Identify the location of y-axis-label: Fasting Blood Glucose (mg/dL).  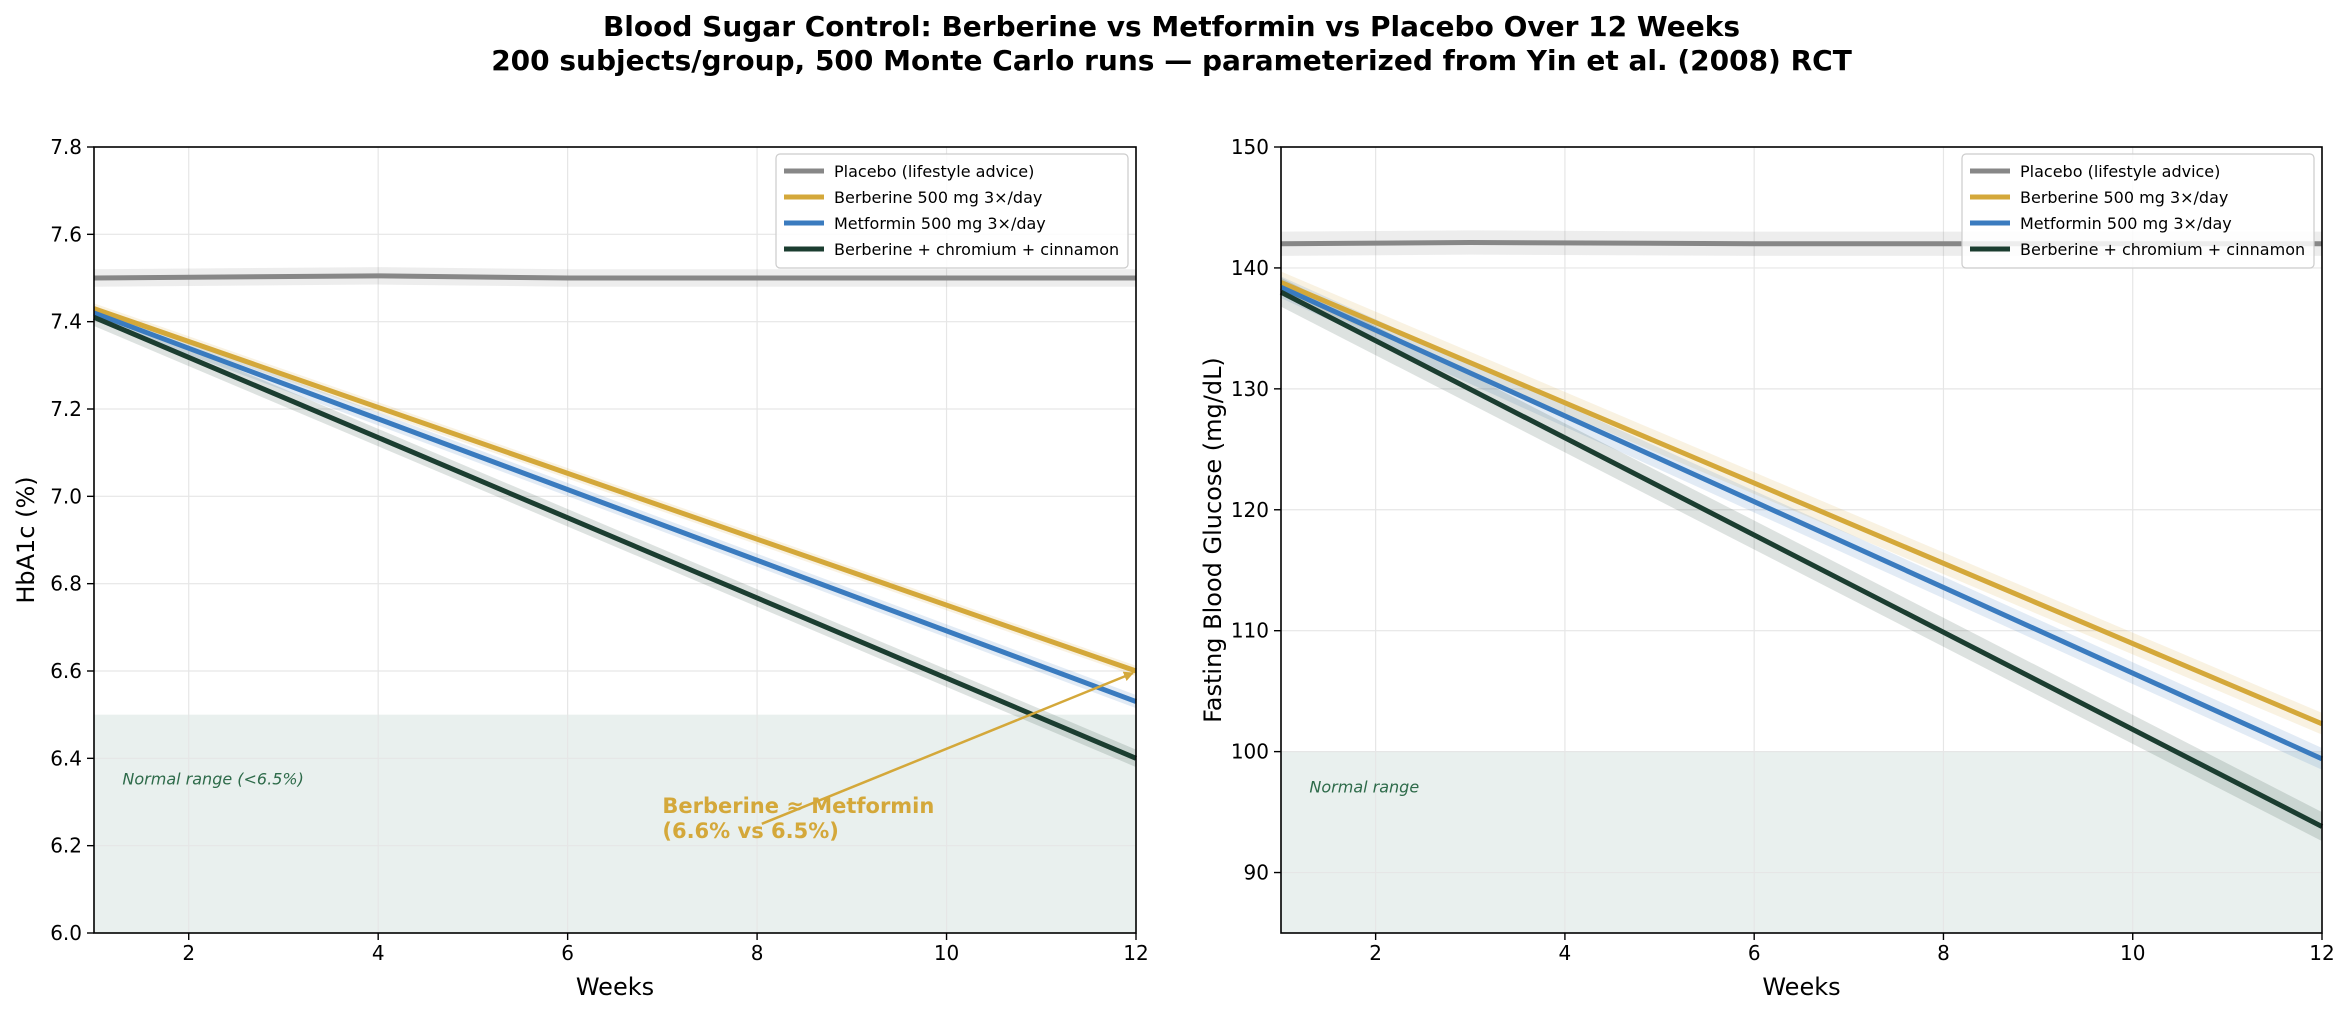
(1213, 540).